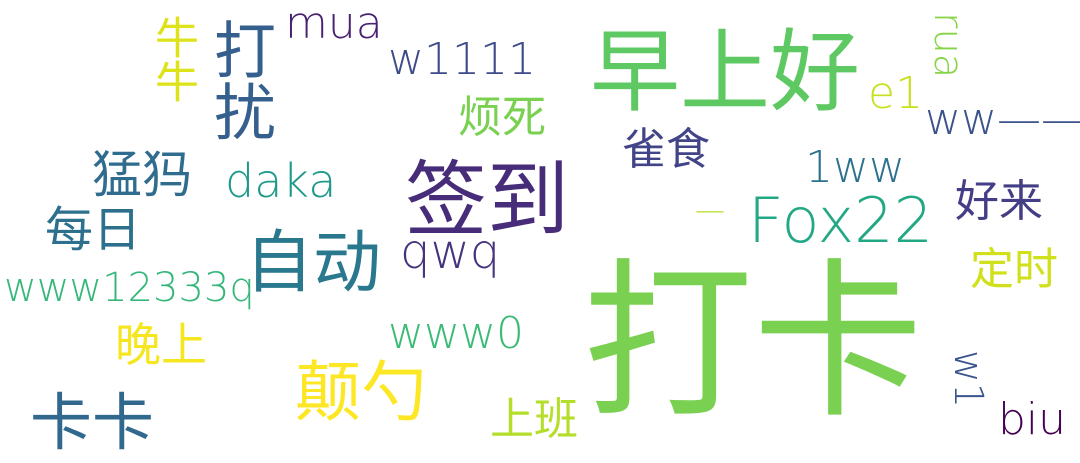 This screenshot has height=463, width=1080. I want to click on word-fox22: Fox22, so click(841, 220).